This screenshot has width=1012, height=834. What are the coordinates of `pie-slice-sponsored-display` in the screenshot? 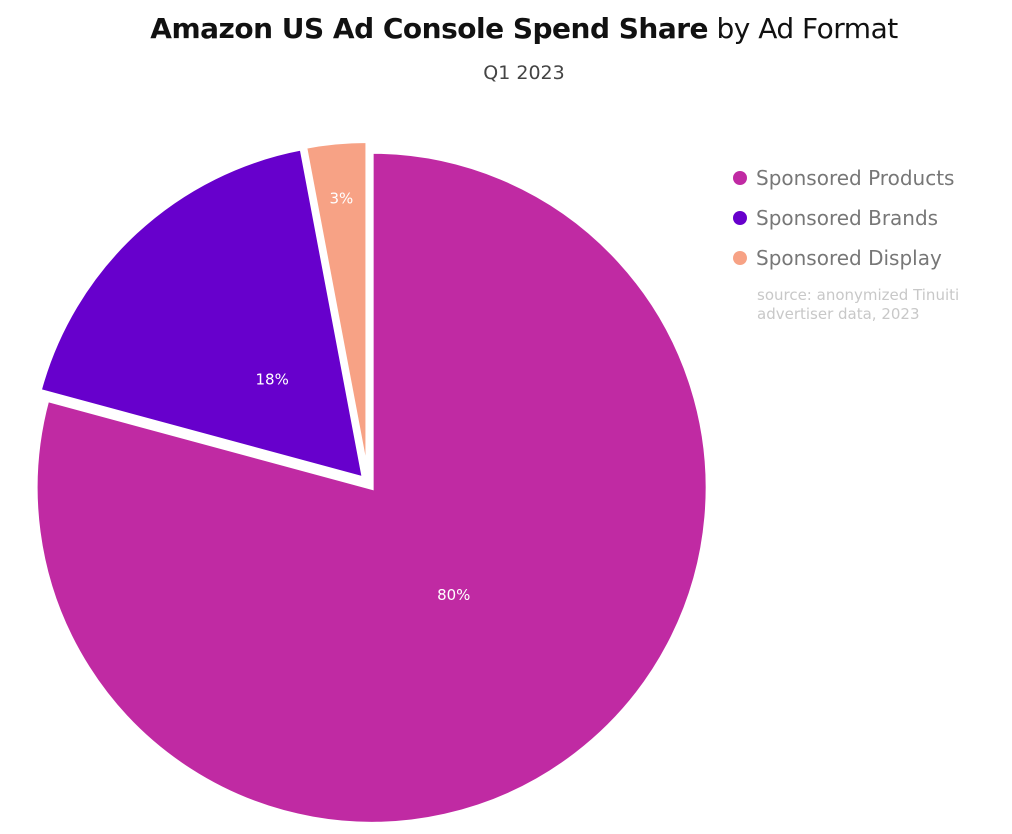 It's located at (336, 308).